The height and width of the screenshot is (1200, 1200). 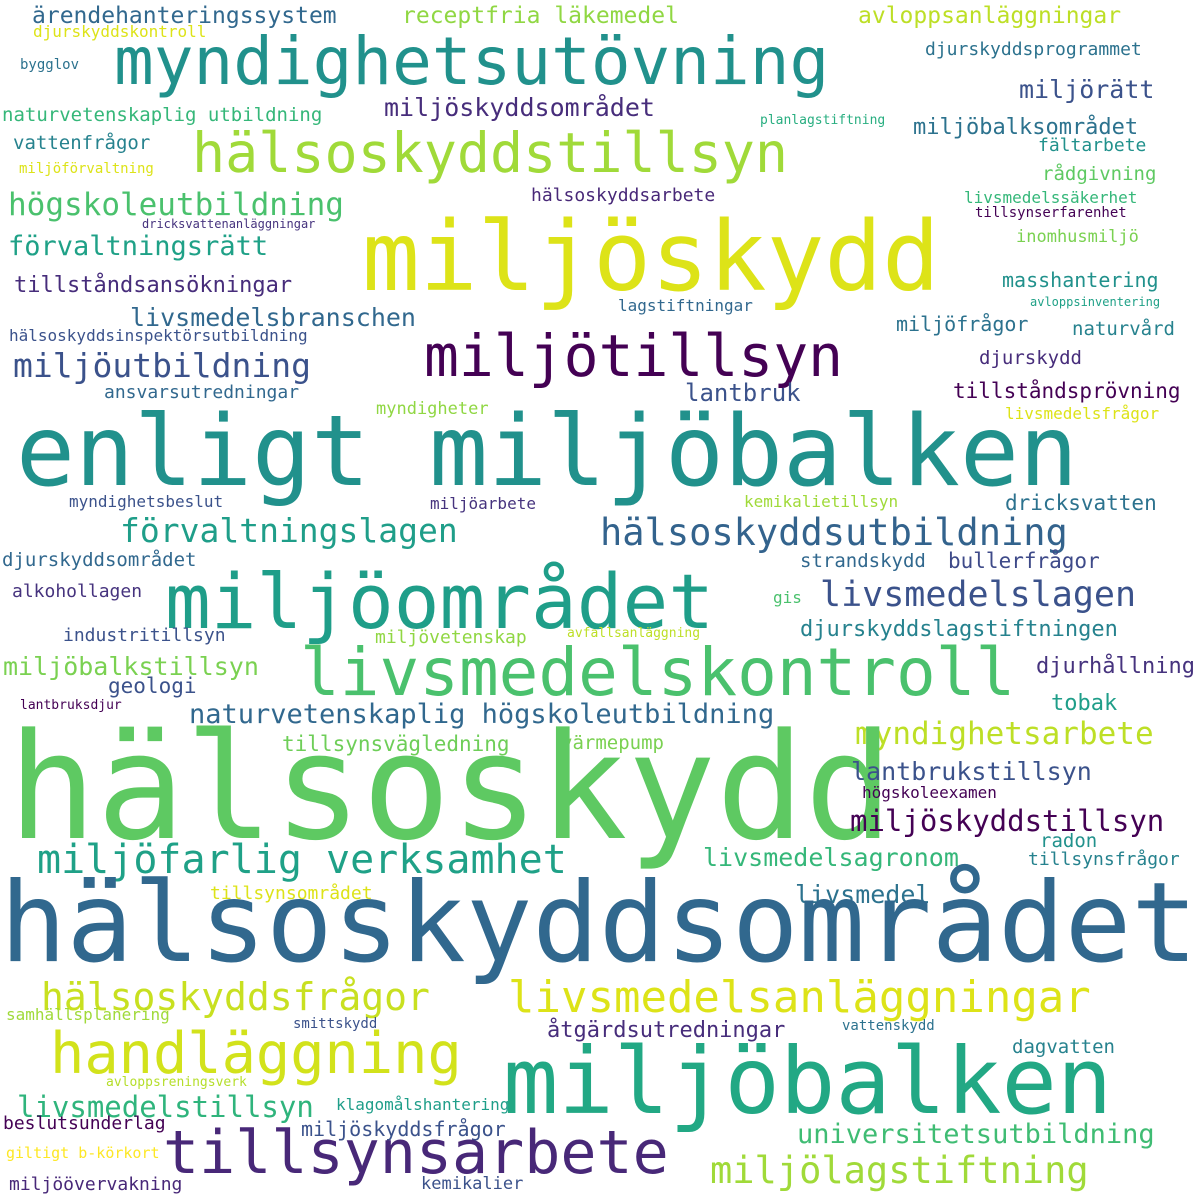 What do you see at coordinates (229, 224) in the screenshot?
I see `word: dricksvattenanläggningar` at bounding box center [229, 224].